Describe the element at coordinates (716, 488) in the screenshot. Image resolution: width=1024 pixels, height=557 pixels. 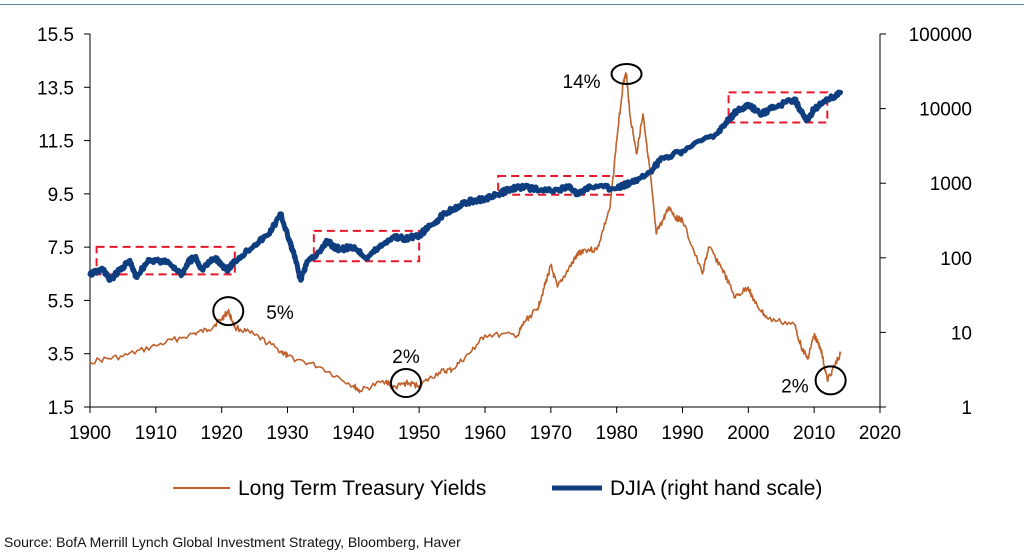
I see `legend-label-djia: DJIA (right hand scale)` at that location.